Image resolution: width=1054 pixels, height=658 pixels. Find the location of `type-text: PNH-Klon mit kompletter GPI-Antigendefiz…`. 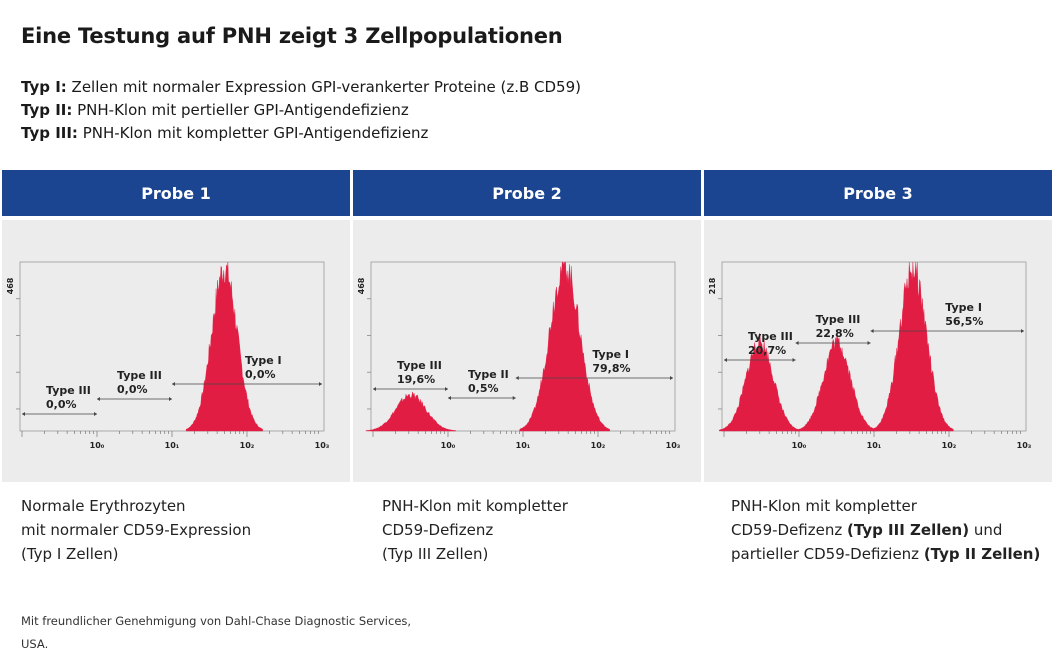

type-text: PNH-Klon mit kompletter GPI-Antigendefiz… is located at coordinates (253, 133).